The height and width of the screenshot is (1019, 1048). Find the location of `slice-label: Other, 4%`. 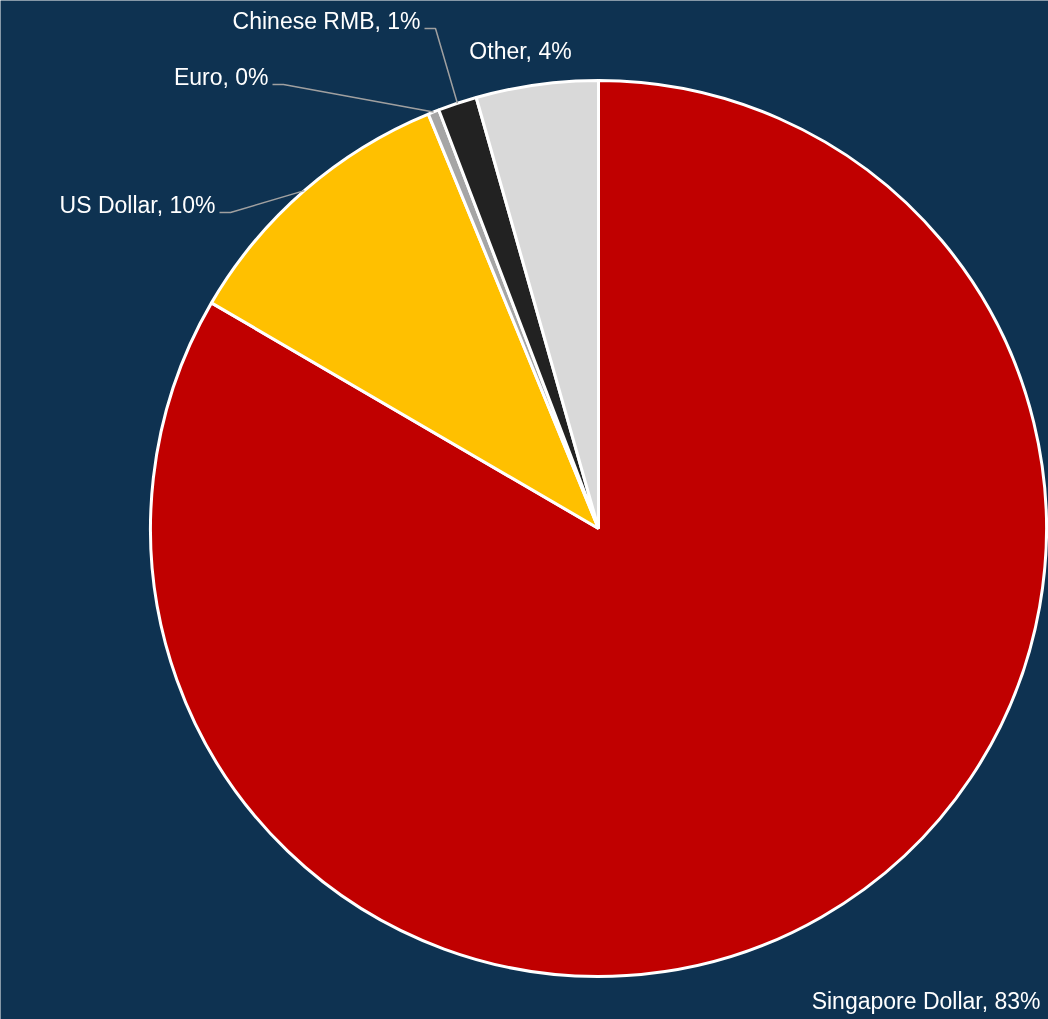

slice-label: Other, 4% is located at coordinates (520, 50).